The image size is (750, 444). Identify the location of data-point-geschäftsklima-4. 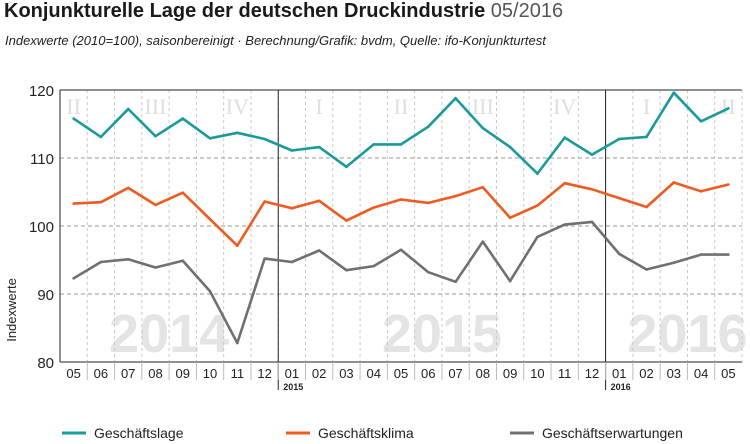
(183, 192).